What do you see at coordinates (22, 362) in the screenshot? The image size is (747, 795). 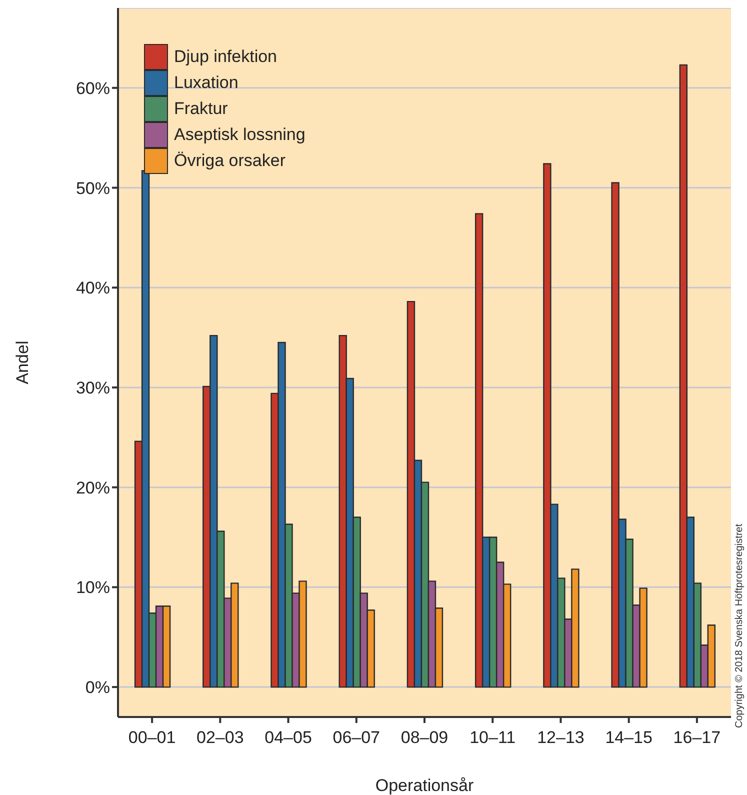 I see `y-axis-title: Andel` at bounding box center [22, 362].